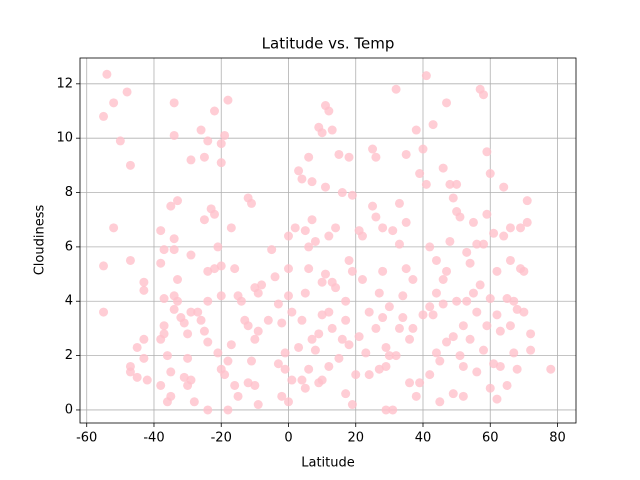 This screenshot has height=480, width=640. What do you see at coordinates (69, 192) in the screenshot?
I see `y-tick-label: 8` at bounding box center [69, 192].